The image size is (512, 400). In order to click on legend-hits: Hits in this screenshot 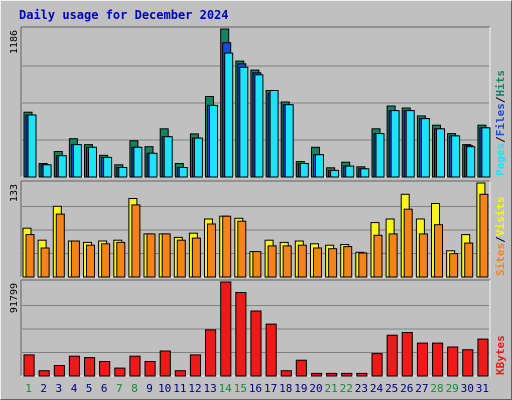, I will do `click(500, 83)`.